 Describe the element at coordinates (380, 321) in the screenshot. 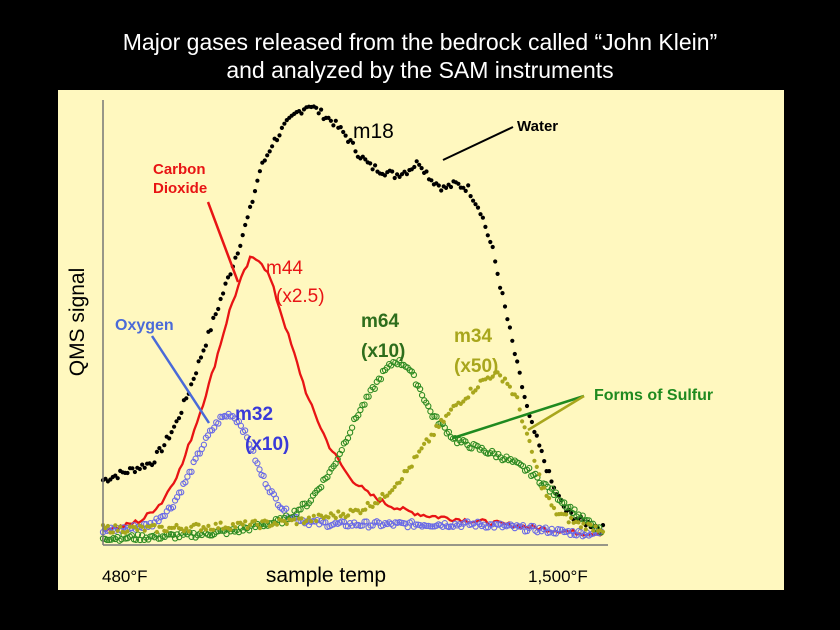

I see `annotation-m64: m64` at that location.